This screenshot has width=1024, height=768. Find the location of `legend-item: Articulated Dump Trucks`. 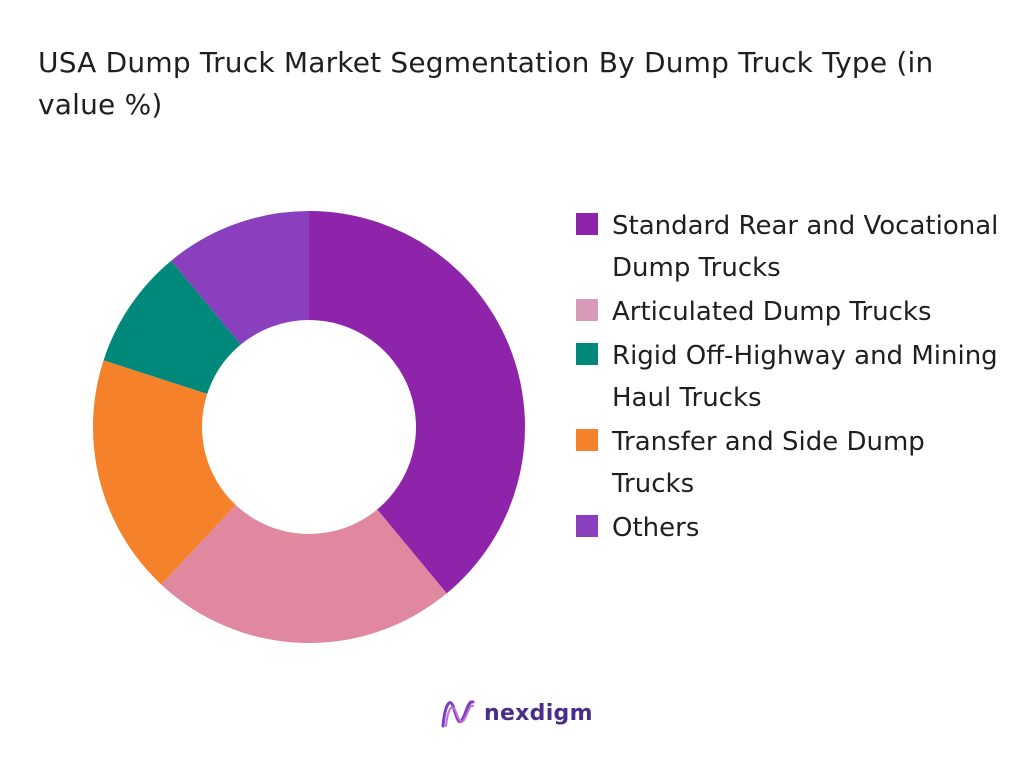

legend-item: Articulated Dump Trucks is located at coordinates (791, 312).